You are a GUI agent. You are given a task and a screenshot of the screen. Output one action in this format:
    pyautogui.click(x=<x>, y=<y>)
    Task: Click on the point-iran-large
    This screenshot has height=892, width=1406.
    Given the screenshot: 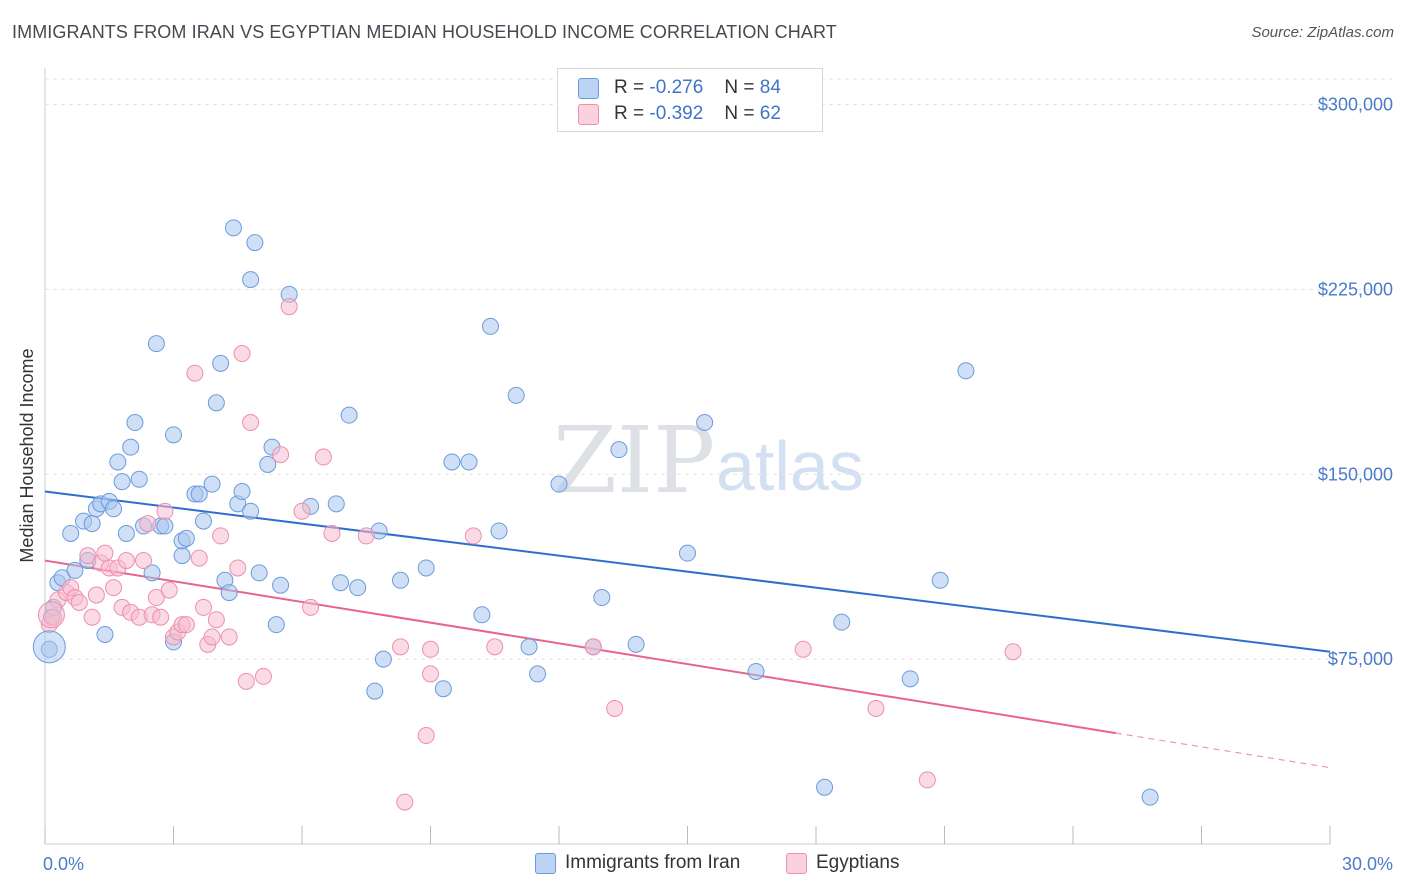 What is the action you would take?
    pyautogui.click(x=49, y=647)
    